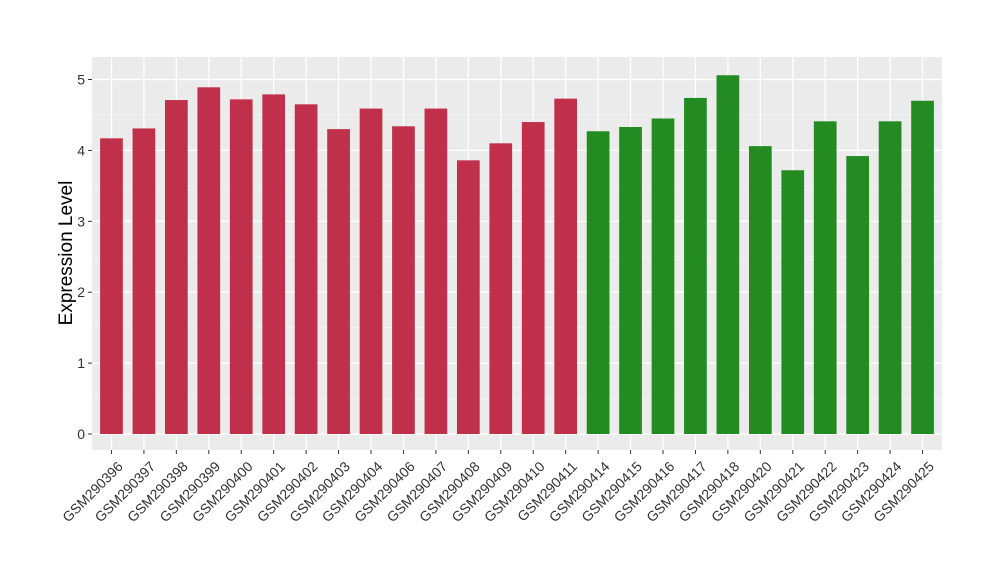 This screenshot has height=585, width=1000. I want to click on bar-GSM290414, so click(598, 282).